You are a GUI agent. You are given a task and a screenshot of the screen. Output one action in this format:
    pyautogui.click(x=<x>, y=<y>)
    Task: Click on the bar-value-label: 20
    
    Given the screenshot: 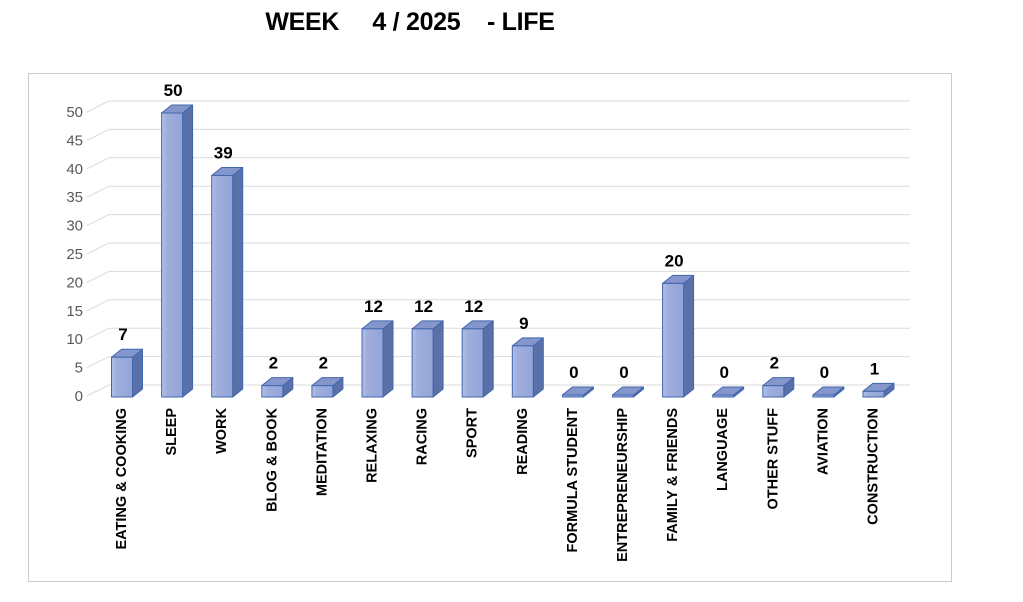 What is the action you would take?
    pyautogui.click(x=674, y=260)
    